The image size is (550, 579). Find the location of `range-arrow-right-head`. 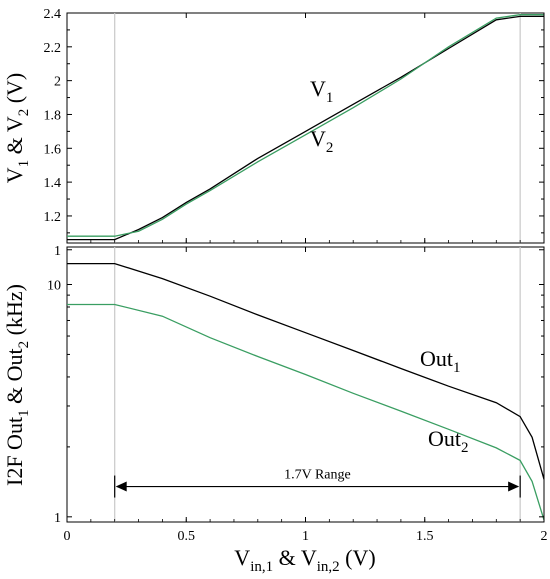

range-arrow-right-head is located at coordinates (514, 486).